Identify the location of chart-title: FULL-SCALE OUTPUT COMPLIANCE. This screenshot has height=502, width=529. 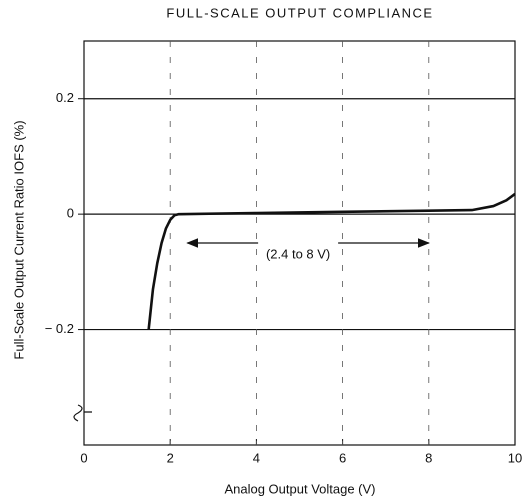
(299, 12).